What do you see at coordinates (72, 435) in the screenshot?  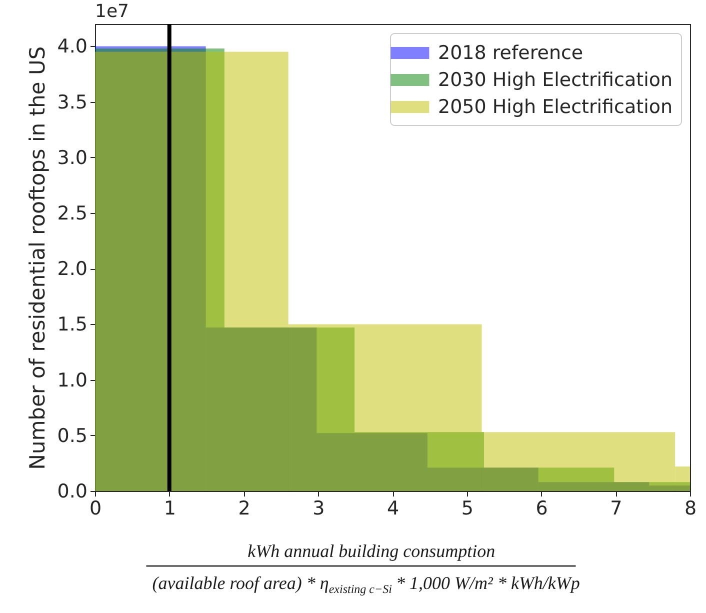 I see `y-tick-label: 0.5` at bounding box center [72, 435].